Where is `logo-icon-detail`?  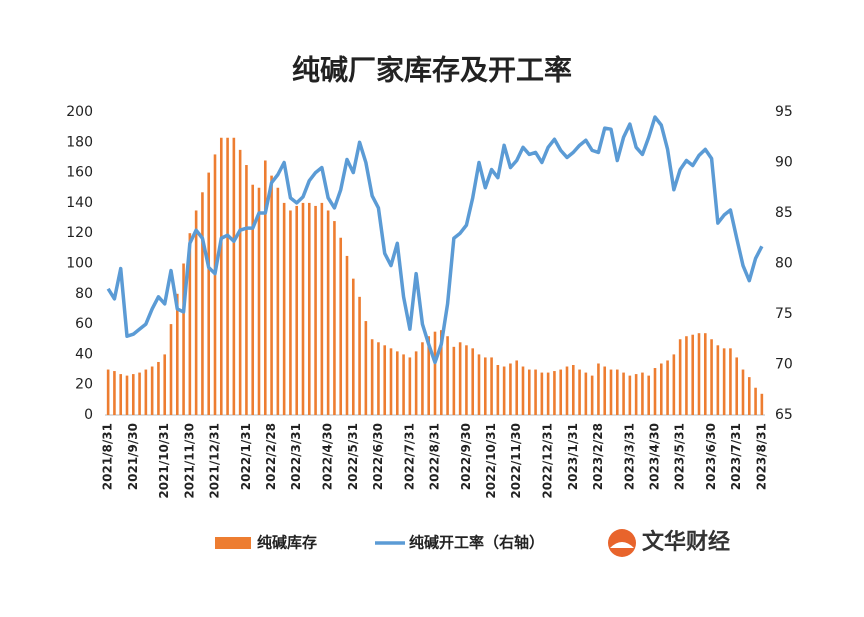 logo-icon-detail is located at coordinates (622, 545).